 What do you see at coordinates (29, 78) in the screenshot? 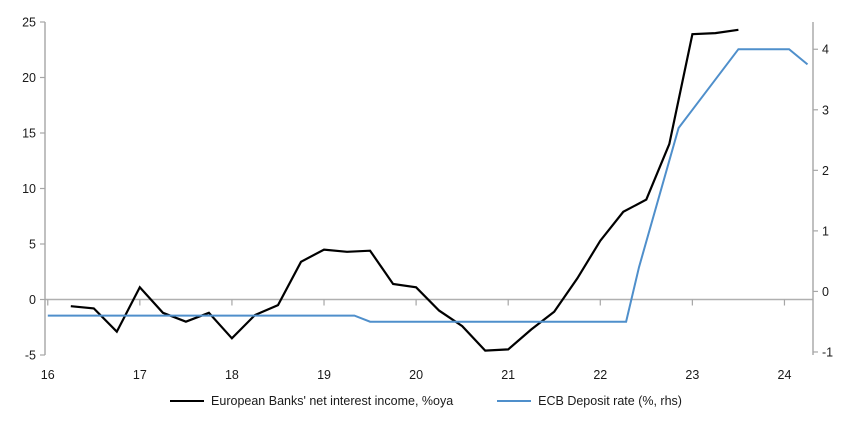
I see `y-left-tick-label: 20` at bounding box center [29, 78].